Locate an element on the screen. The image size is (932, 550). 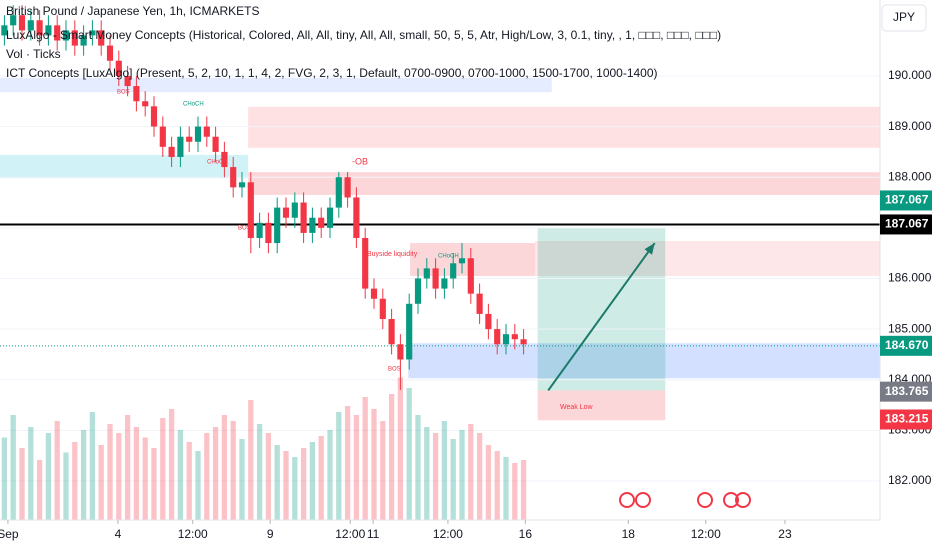
y-tick-label: 182.000 is located at coordinates (910, 480).